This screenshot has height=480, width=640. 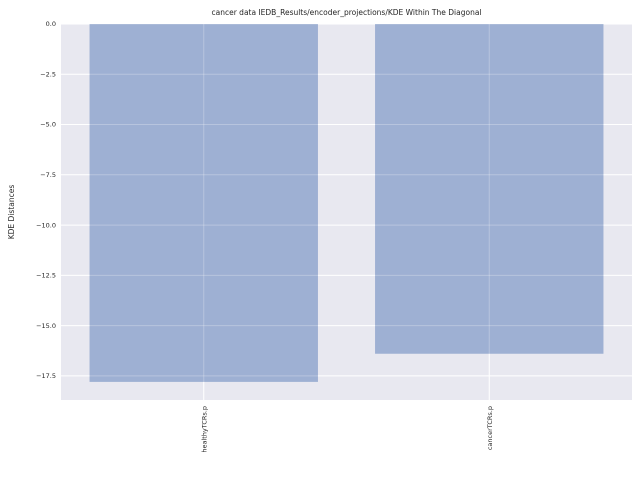 What do you see at coordinates (48, 125) in the screenshot?
I see `y-tick-label: −5.0` at bounding box center [48, 125].